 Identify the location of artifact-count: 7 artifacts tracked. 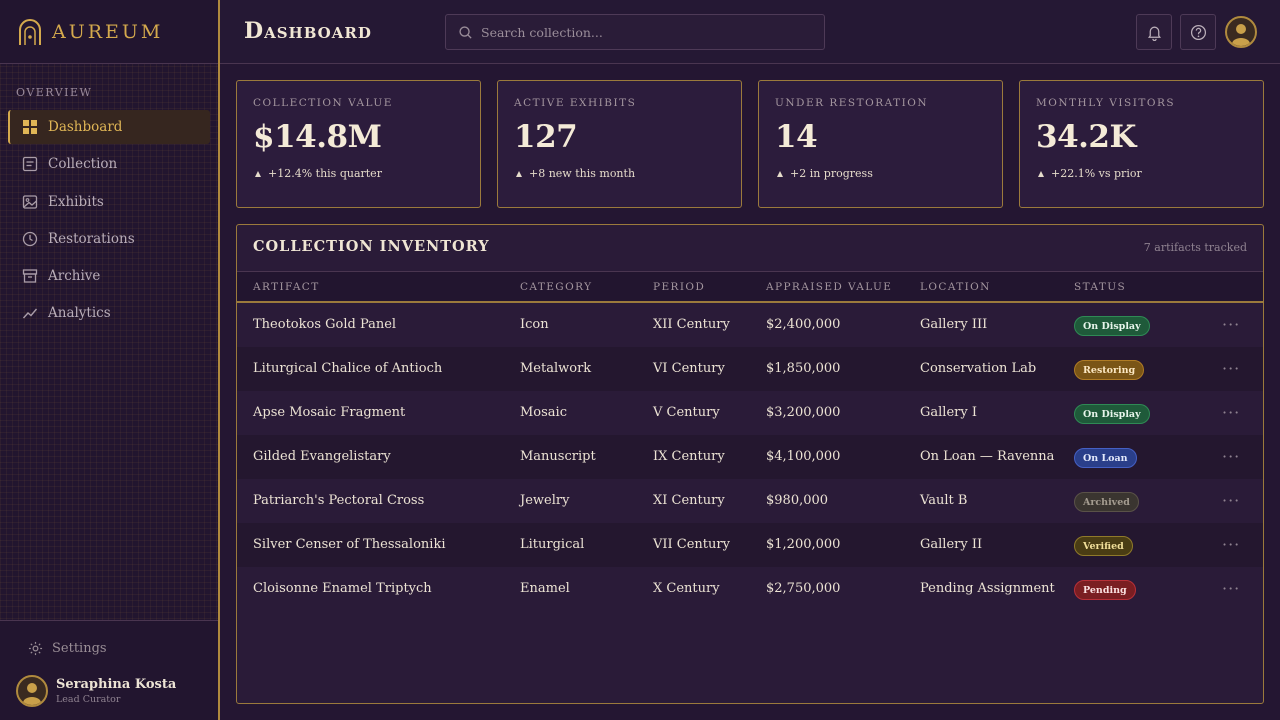
(1195, 247).